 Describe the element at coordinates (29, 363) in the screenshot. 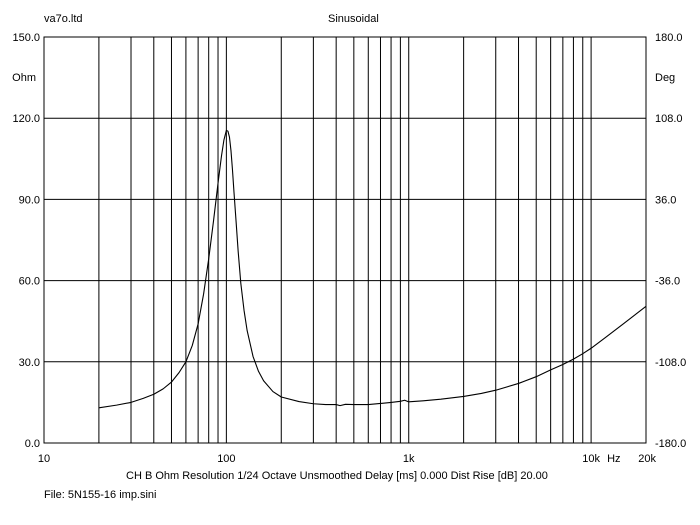

I see `y-tick-label: 30.0` at that location.